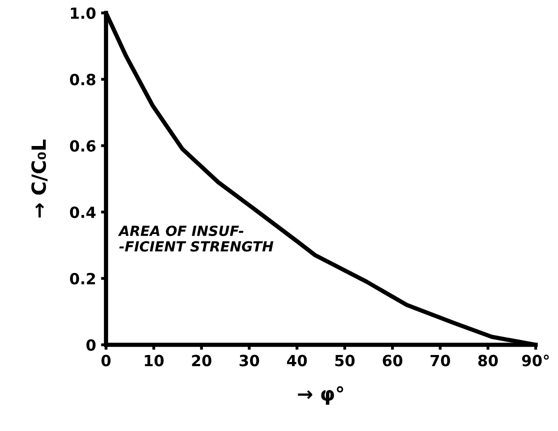  I want to click on x-axis-title: → φ°, so click(321, 395).